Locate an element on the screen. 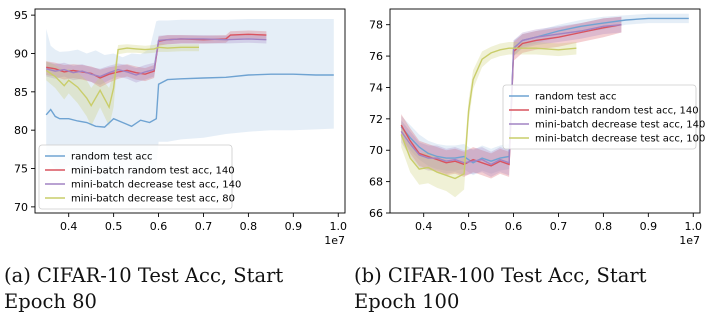 This screenshot has width=708, height=320. legend-entry-4: mini-batch decrease test acc, 80 is located at coordinates (153, 199).